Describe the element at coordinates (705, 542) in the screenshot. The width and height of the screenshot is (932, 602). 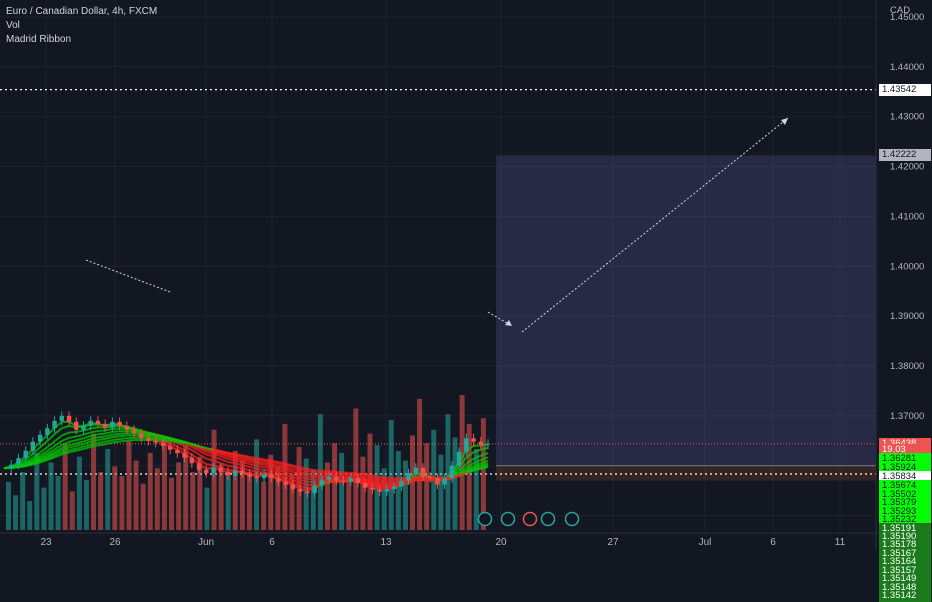
I see `time-tick-label: Jul` at that location.